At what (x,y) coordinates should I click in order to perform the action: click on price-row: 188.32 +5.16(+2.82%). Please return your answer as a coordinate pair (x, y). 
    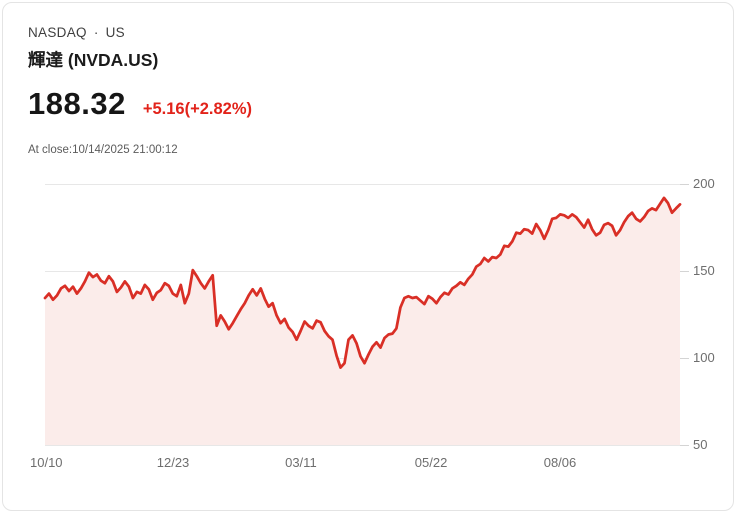
    Looking at the image, I should click on (140, 104).